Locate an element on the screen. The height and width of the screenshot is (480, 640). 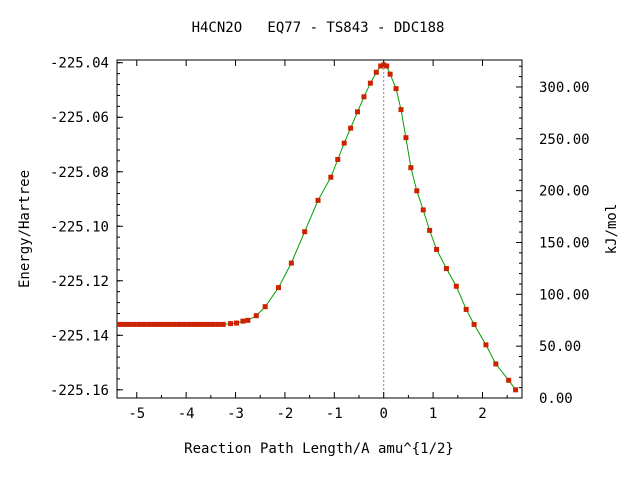
y2-tick-label: 200.00 is located at coordinates (564, 192).